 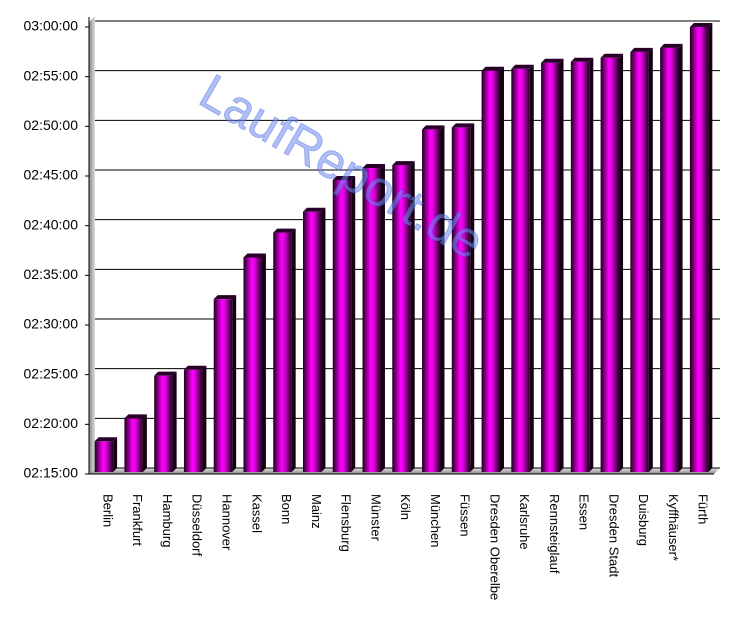 I want to click on y-tick-label: 02:30:00, so click(x=51, y=324).